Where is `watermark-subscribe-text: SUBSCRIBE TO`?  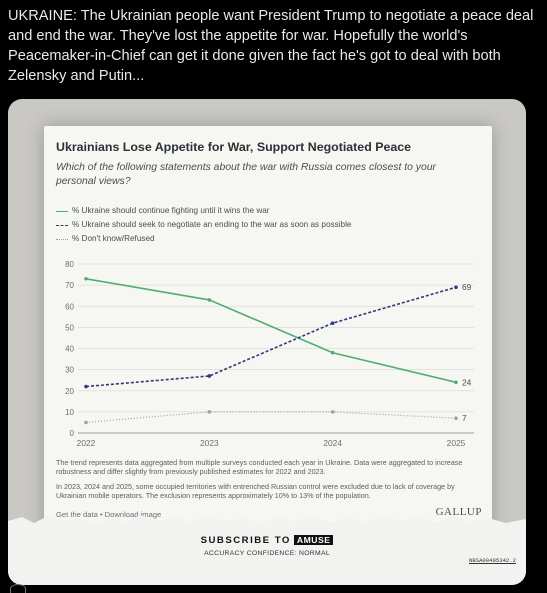 watermark-subscribe-text: SUBSCRIBE TO is located at coordinates (245, 540).